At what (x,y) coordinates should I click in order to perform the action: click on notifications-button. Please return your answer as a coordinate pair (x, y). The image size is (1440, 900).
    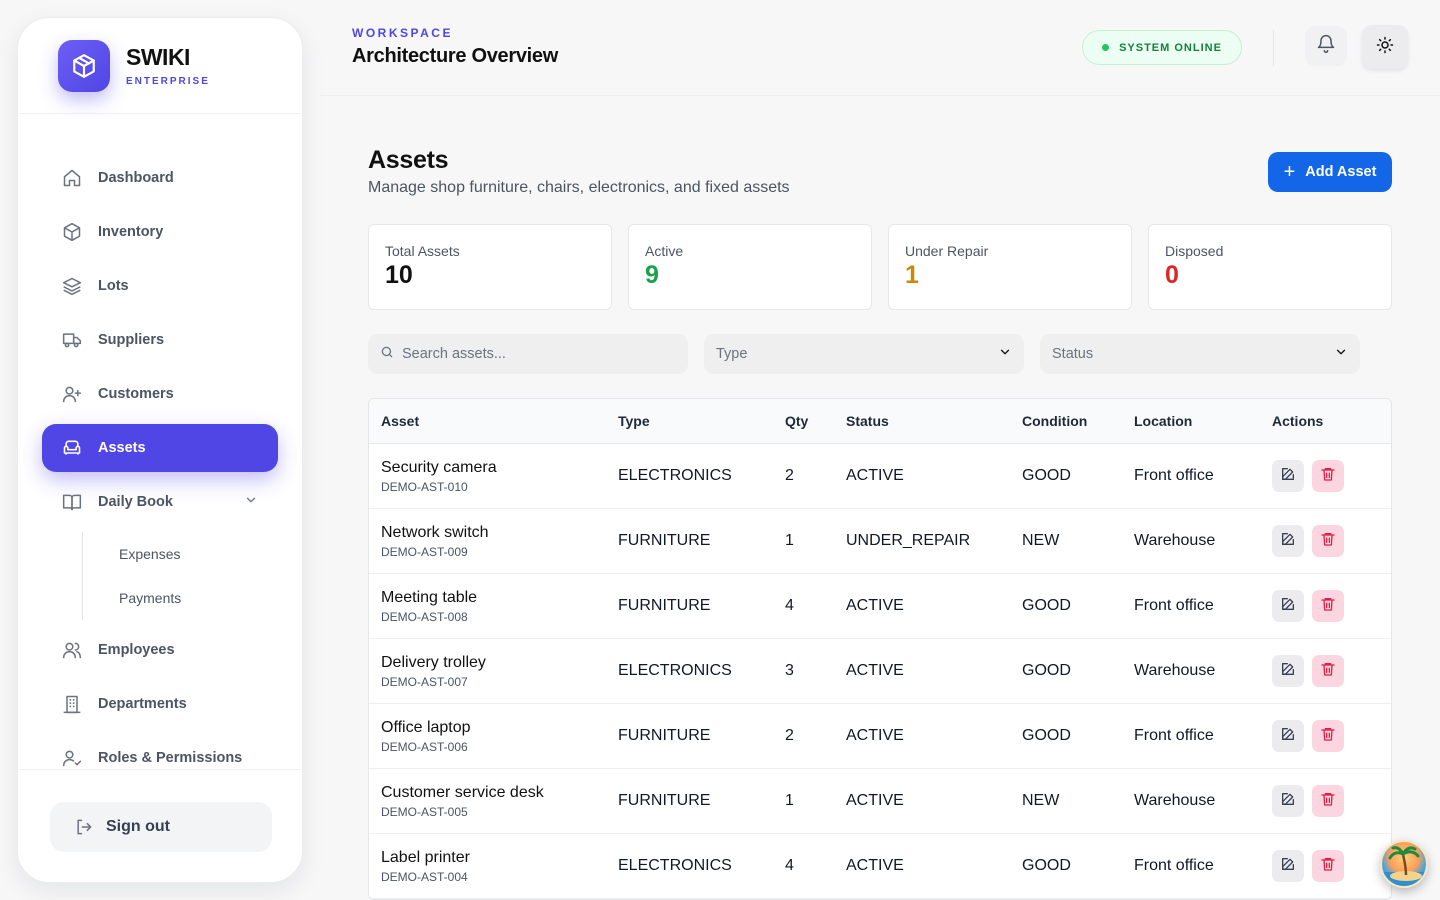
    Looking at the image, I should click on (1326, 46).